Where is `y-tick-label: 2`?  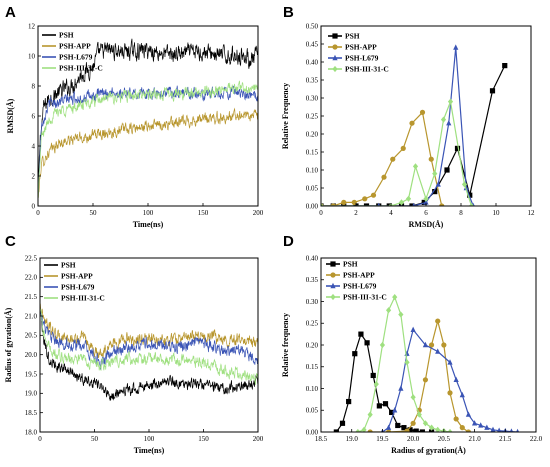
y-tick-label: 2 is located at coordinates (34, 176).